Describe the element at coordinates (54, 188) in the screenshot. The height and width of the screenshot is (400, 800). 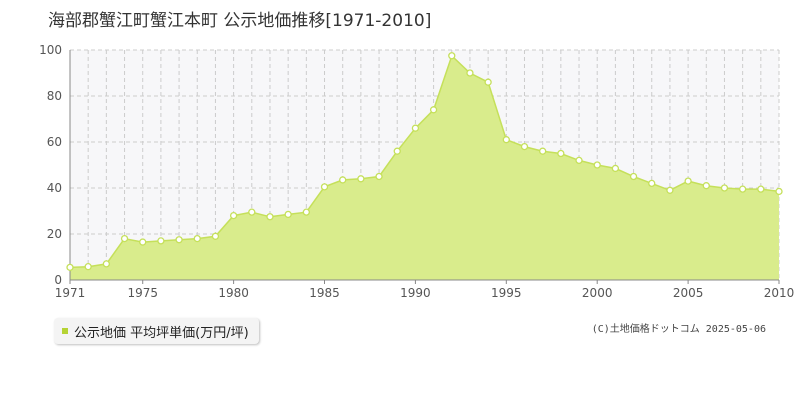
I see `y-tick-label: 40` at that location.